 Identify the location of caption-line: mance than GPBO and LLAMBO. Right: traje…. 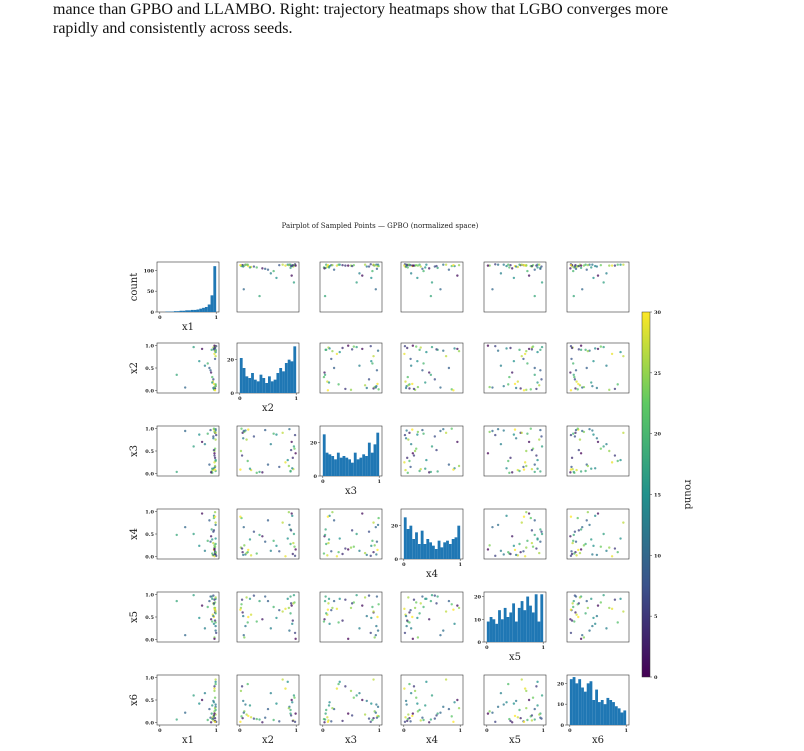
(361, 9).